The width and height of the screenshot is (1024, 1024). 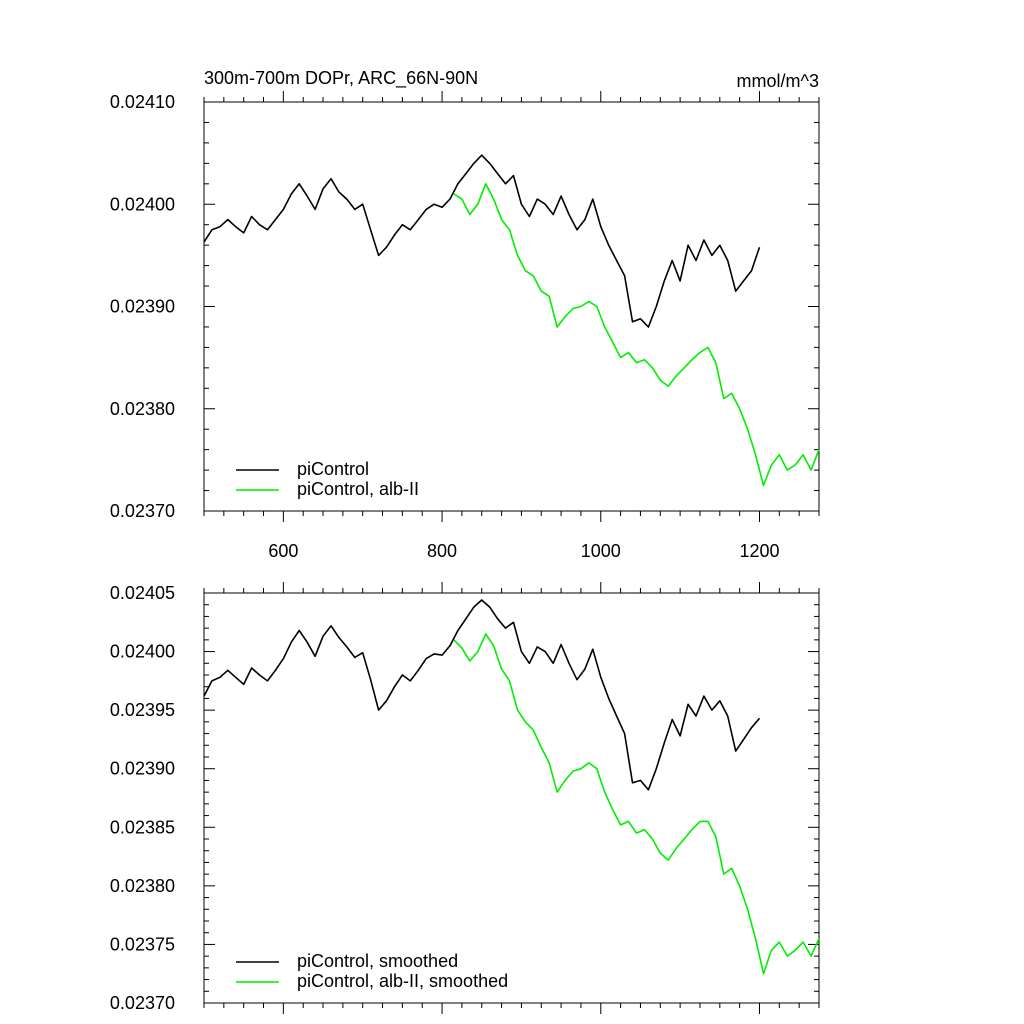 I want to click on bottom-y-tick-label: 0.02395, so click(x=142, y=710).